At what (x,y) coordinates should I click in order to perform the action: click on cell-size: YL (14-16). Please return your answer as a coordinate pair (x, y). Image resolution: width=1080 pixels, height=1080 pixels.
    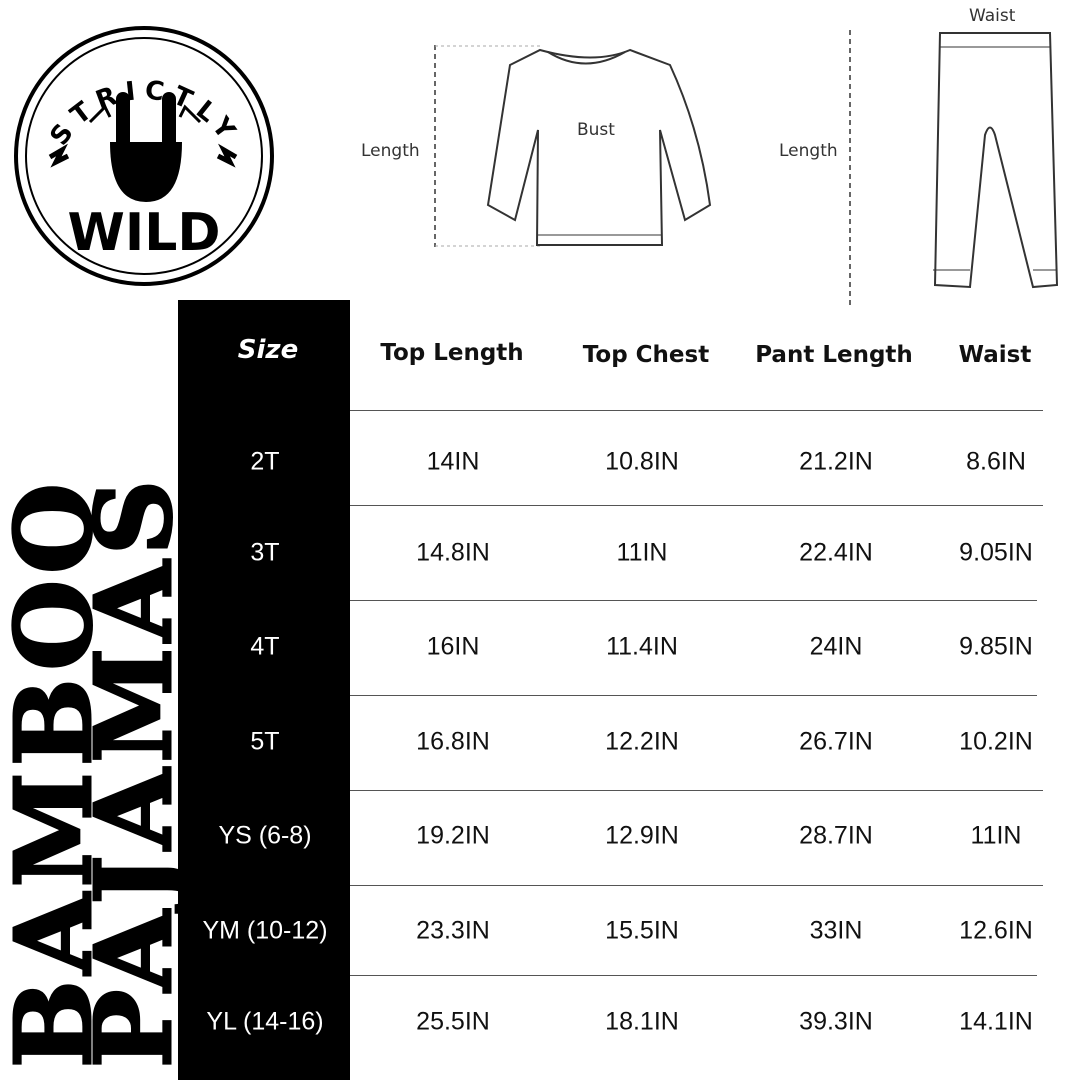
    Looking at the image, I should click on (265, 1021).